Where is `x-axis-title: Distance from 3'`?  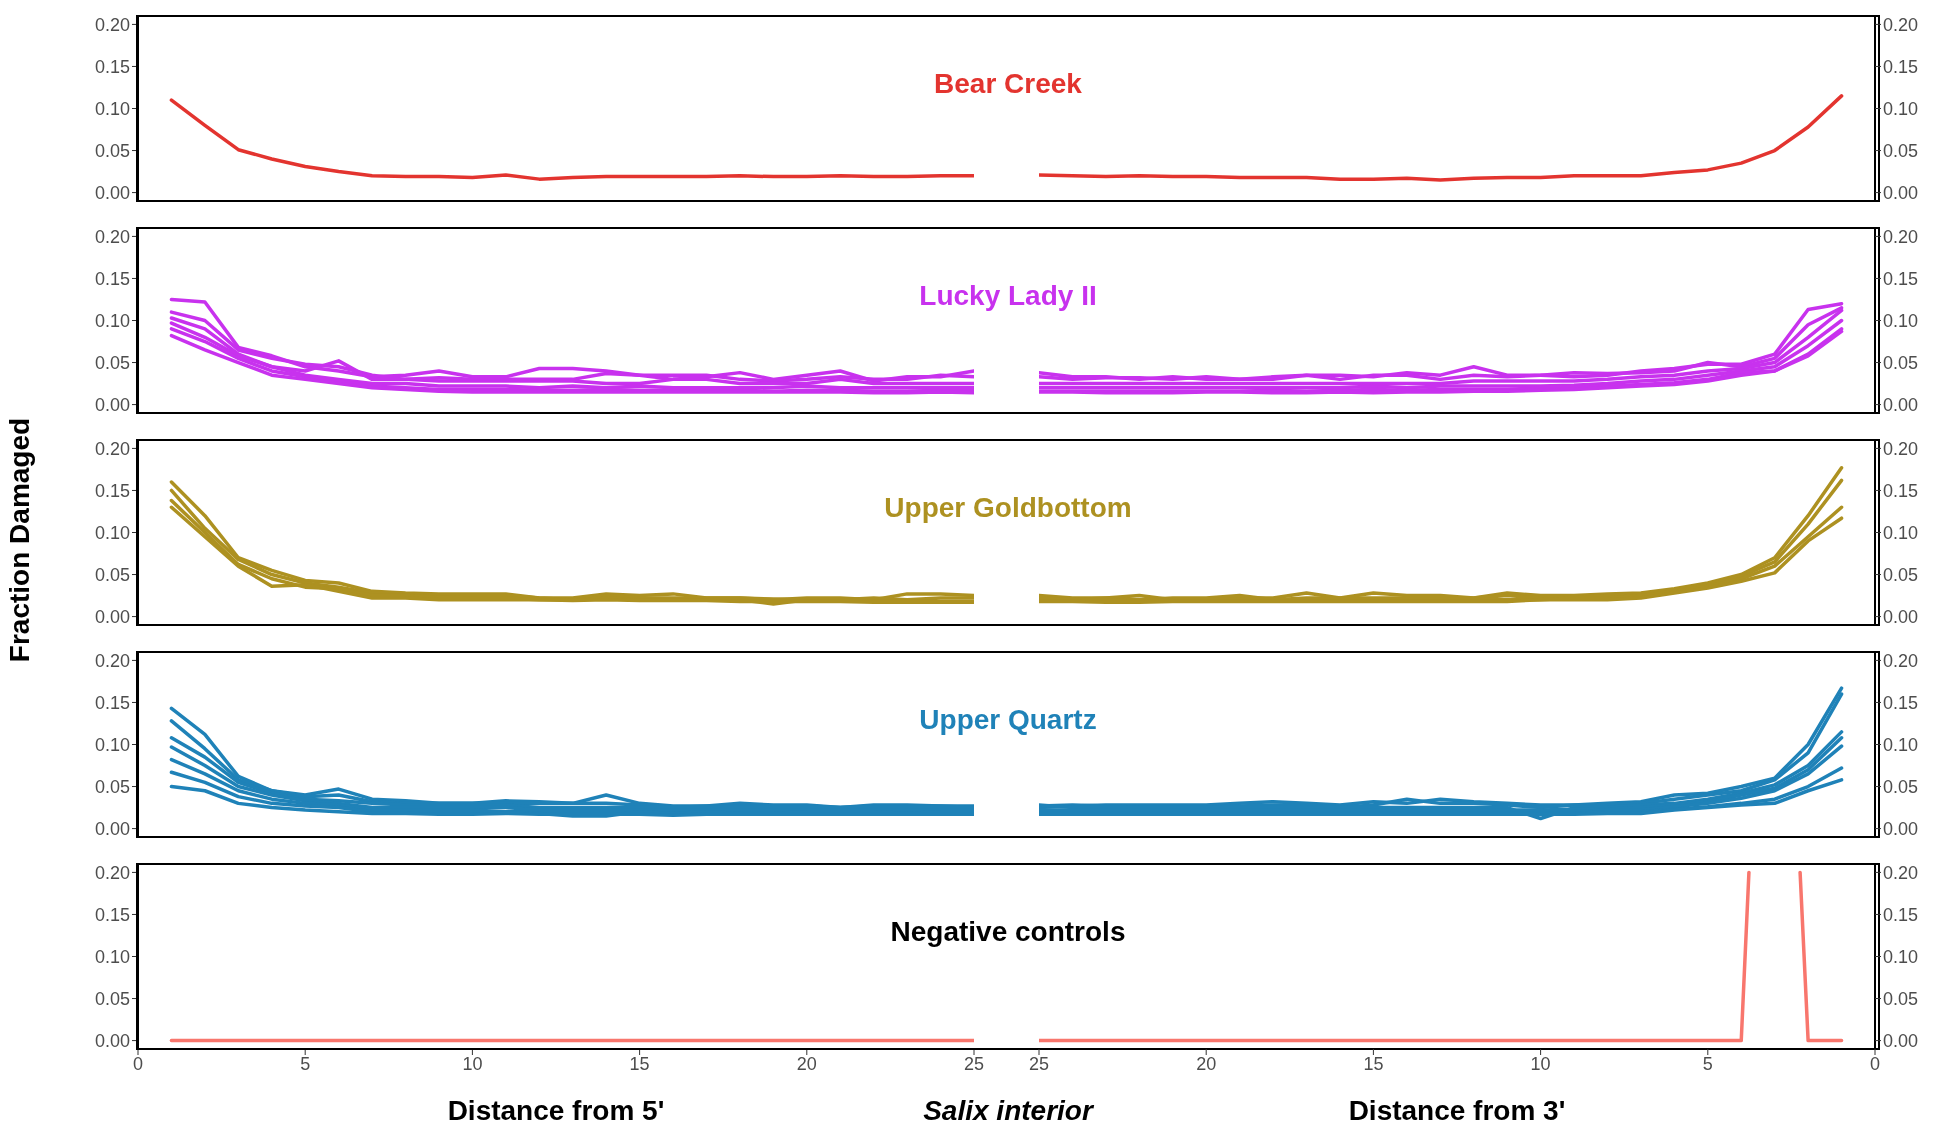 x-axis-title: Distance from 3' is located at coordinates (1457, 1110).